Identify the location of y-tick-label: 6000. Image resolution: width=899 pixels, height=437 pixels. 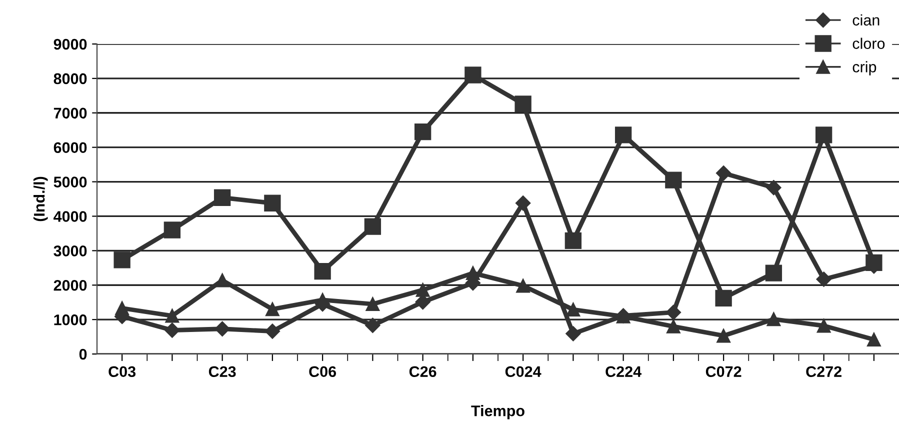
(70, 148).